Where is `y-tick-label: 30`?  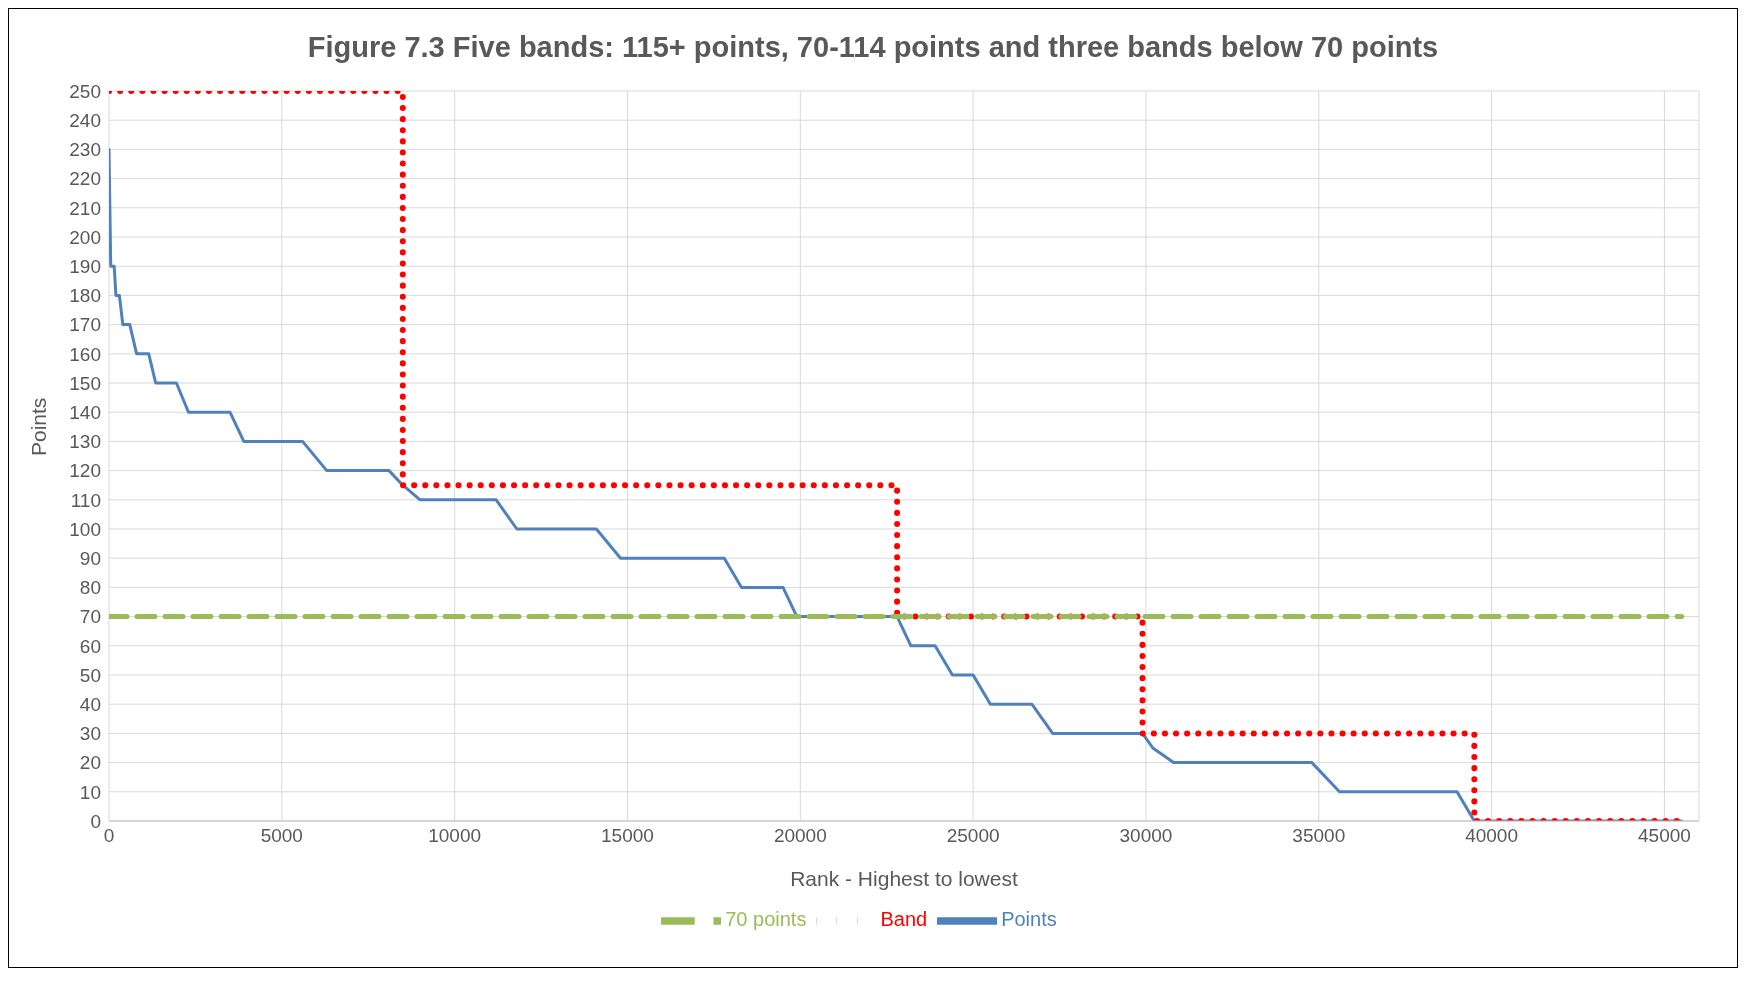 y-tick-label: 30 is located at coordinates (90, 734).